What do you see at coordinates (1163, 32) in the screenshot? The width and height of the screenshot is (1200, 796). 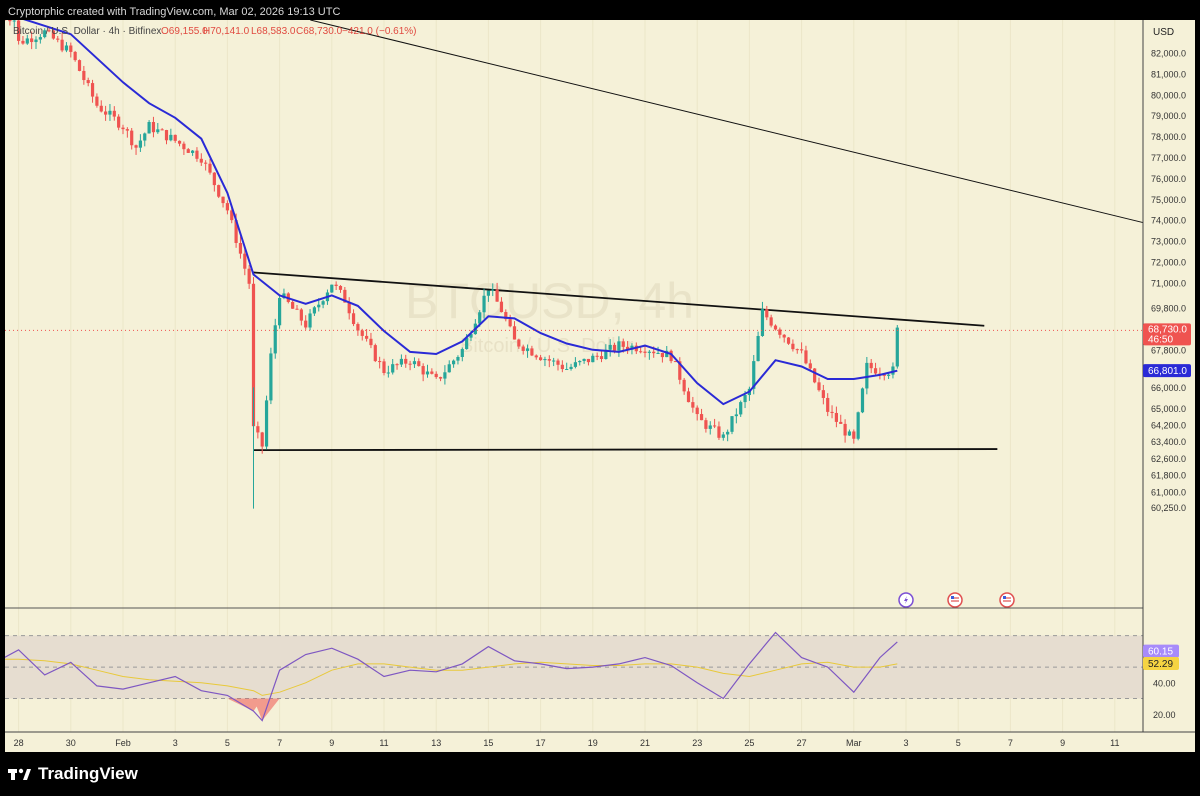 I see `currency-label: USD` at bounding box center [1163, 32].